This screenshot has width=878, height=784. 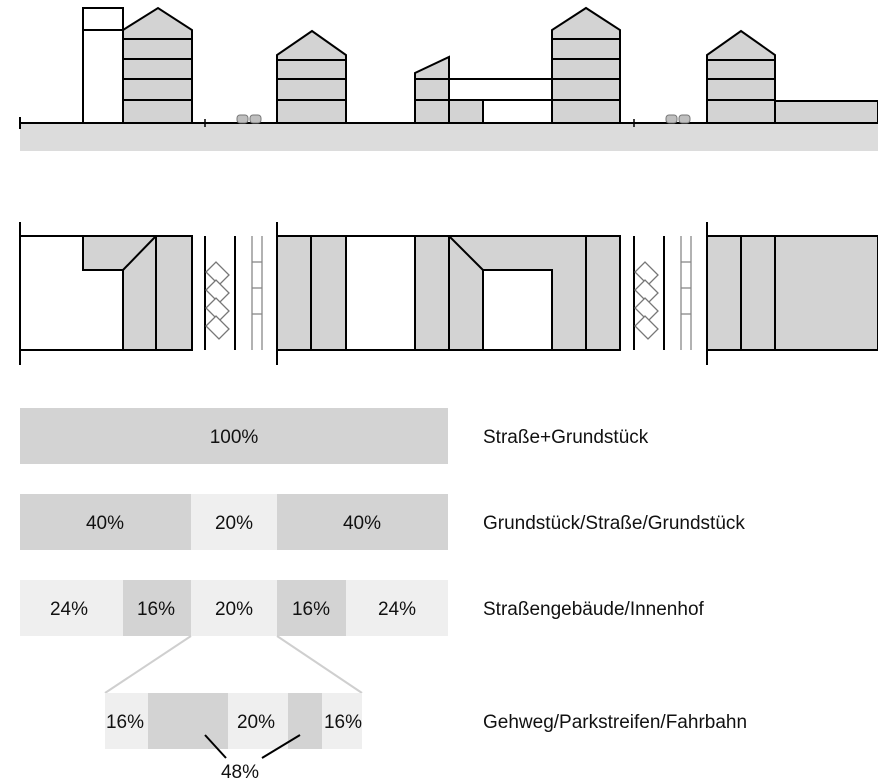 I want to click on bar-caption: Grundstück/Straße/Grundstück, so click(x=614, y=523).